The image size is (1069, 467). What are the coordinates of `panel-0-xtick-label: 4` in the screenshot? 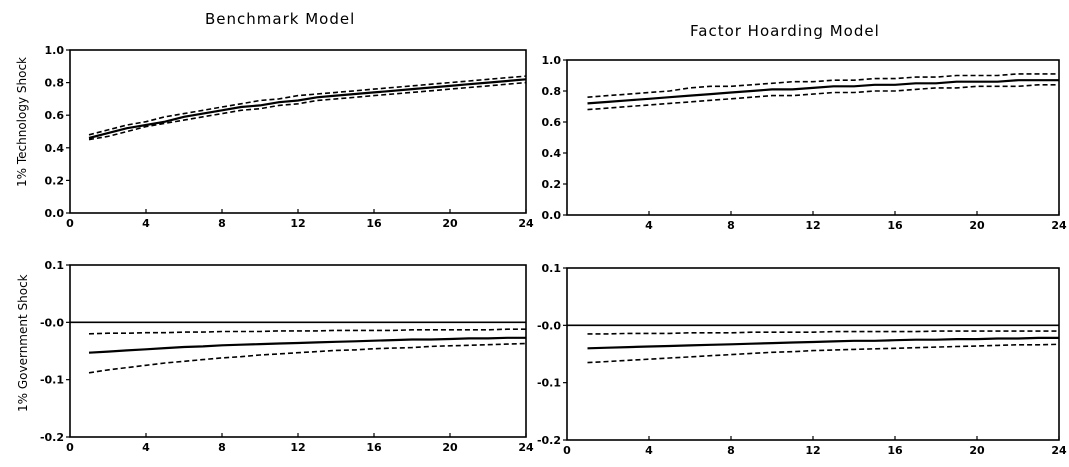 It's located at (146, 223).